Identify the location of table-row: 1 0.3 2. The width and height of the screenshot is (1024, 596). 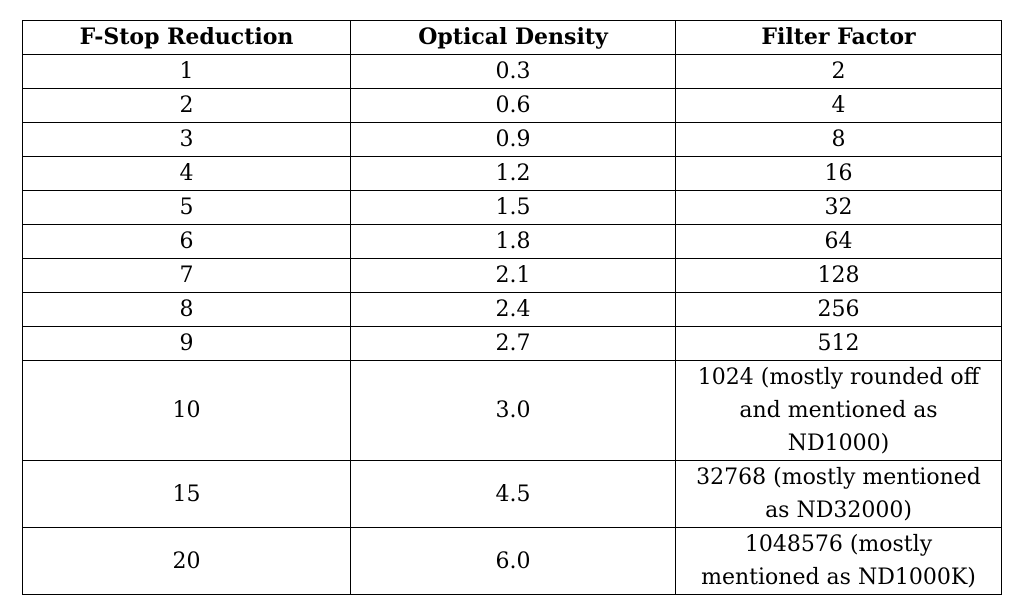
(512, 71).